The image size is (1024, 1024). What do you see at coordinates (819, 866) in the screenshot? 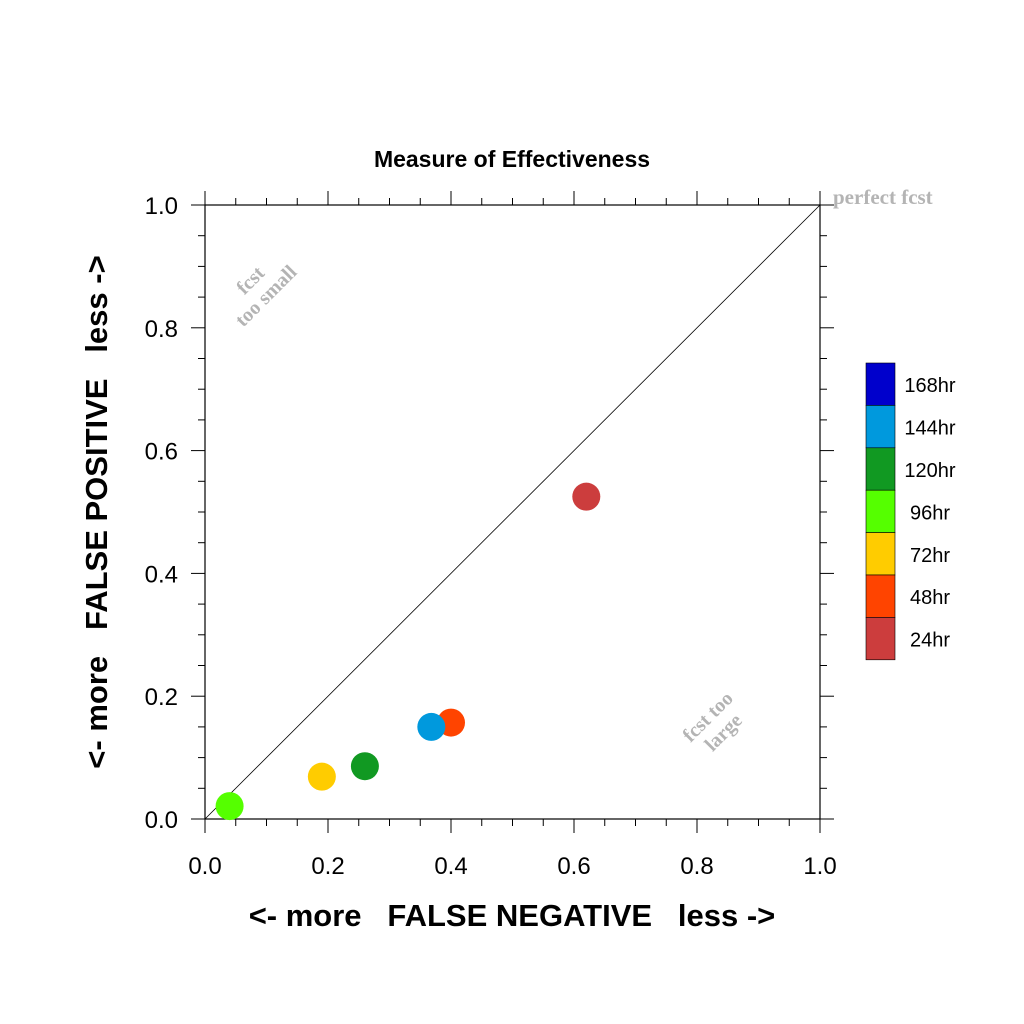
I see `x-tick-label: 1.0` at bounding box center [819, 866].